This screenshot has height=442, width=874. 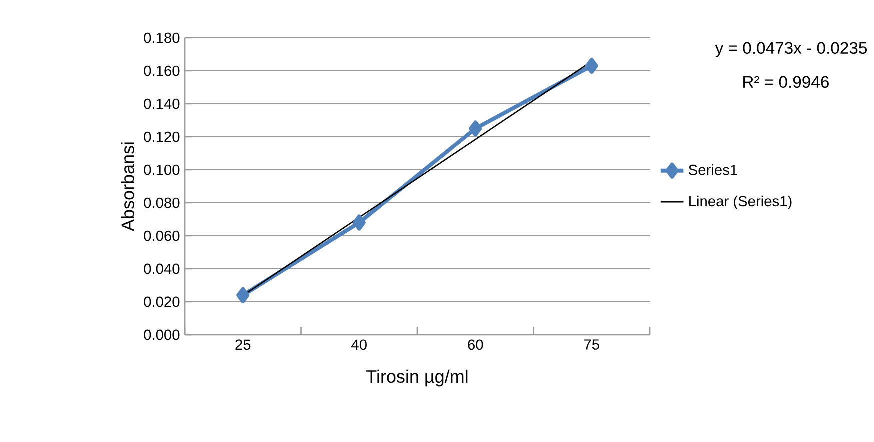 I want to click on y-tick-label: 0.060, so click(x=162, y=236).